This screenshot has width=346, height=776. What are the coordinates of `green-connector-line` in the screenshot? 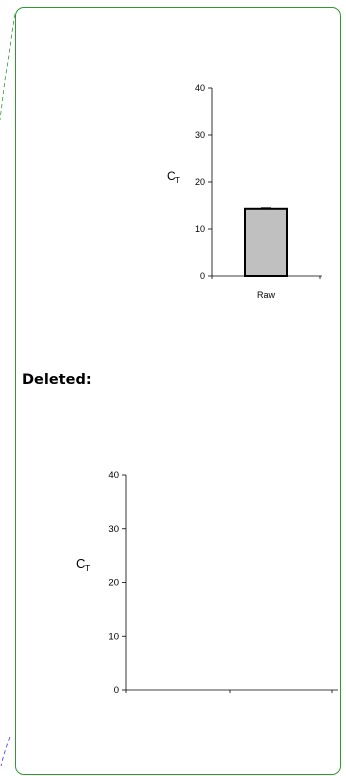 It's located at (8, 67).